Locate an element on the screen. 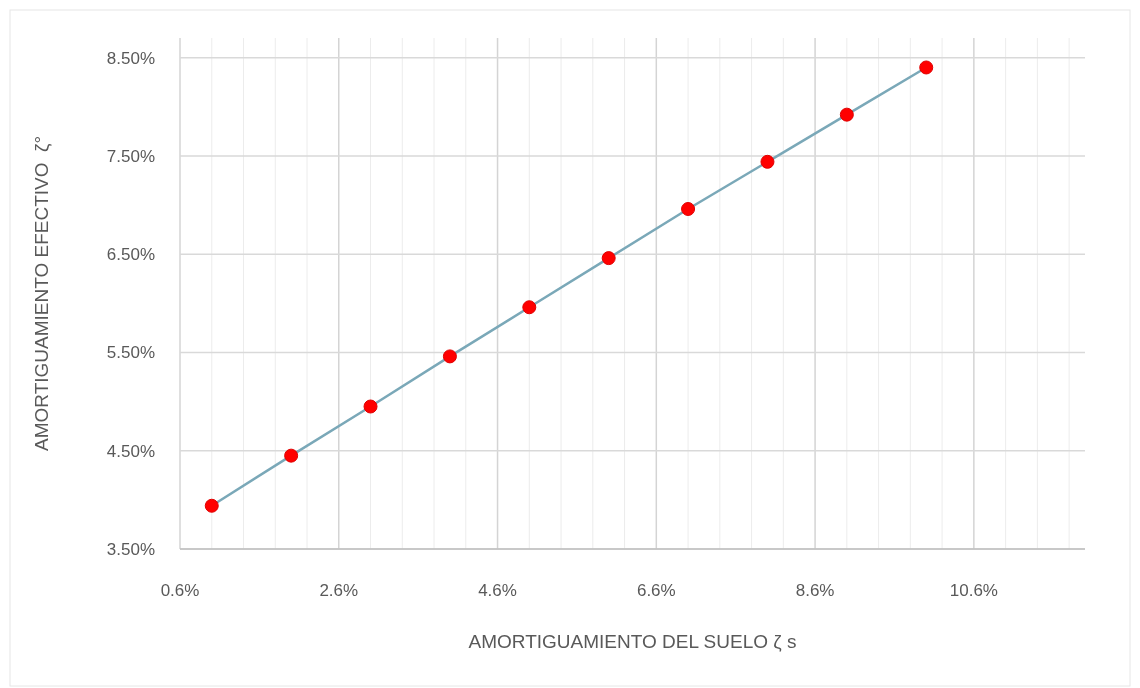 This screenshot has height=688, width=1140. y-tick-label: 6.50% is located at coordinates (130, 255).